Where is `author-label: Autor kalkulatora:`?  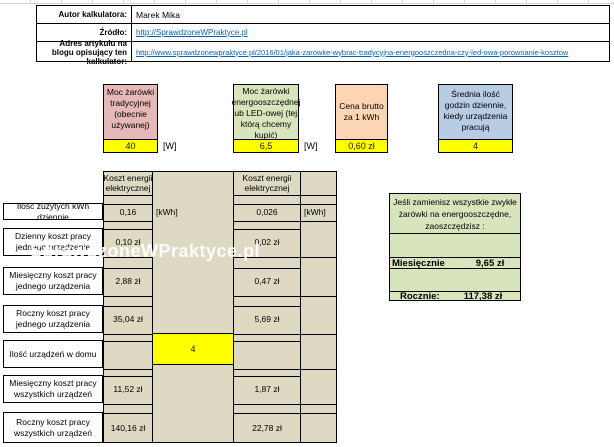
author-label: Autor kalkulatora: is located at coordinates (92, 14).